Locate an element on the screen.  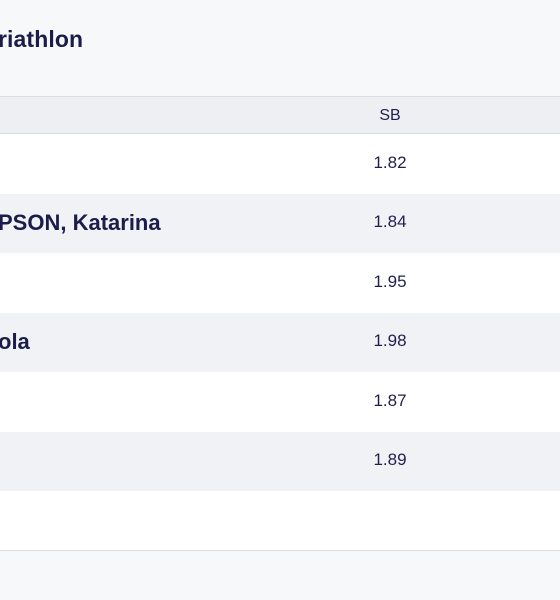
table-row: 1.89 is located at coordinates (280, 461).